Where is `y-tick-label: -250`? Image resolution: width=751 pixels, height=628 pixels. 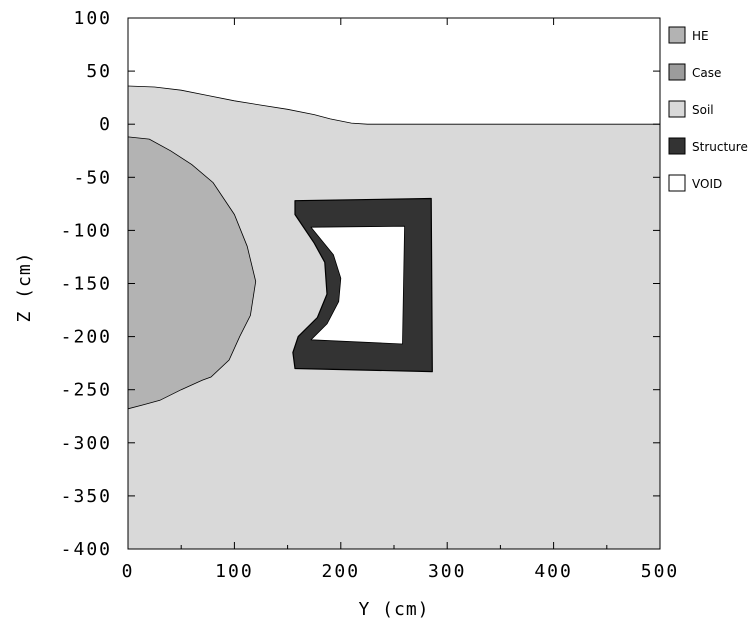 y-tick-label: -250 is located at coordinates (86, 390).